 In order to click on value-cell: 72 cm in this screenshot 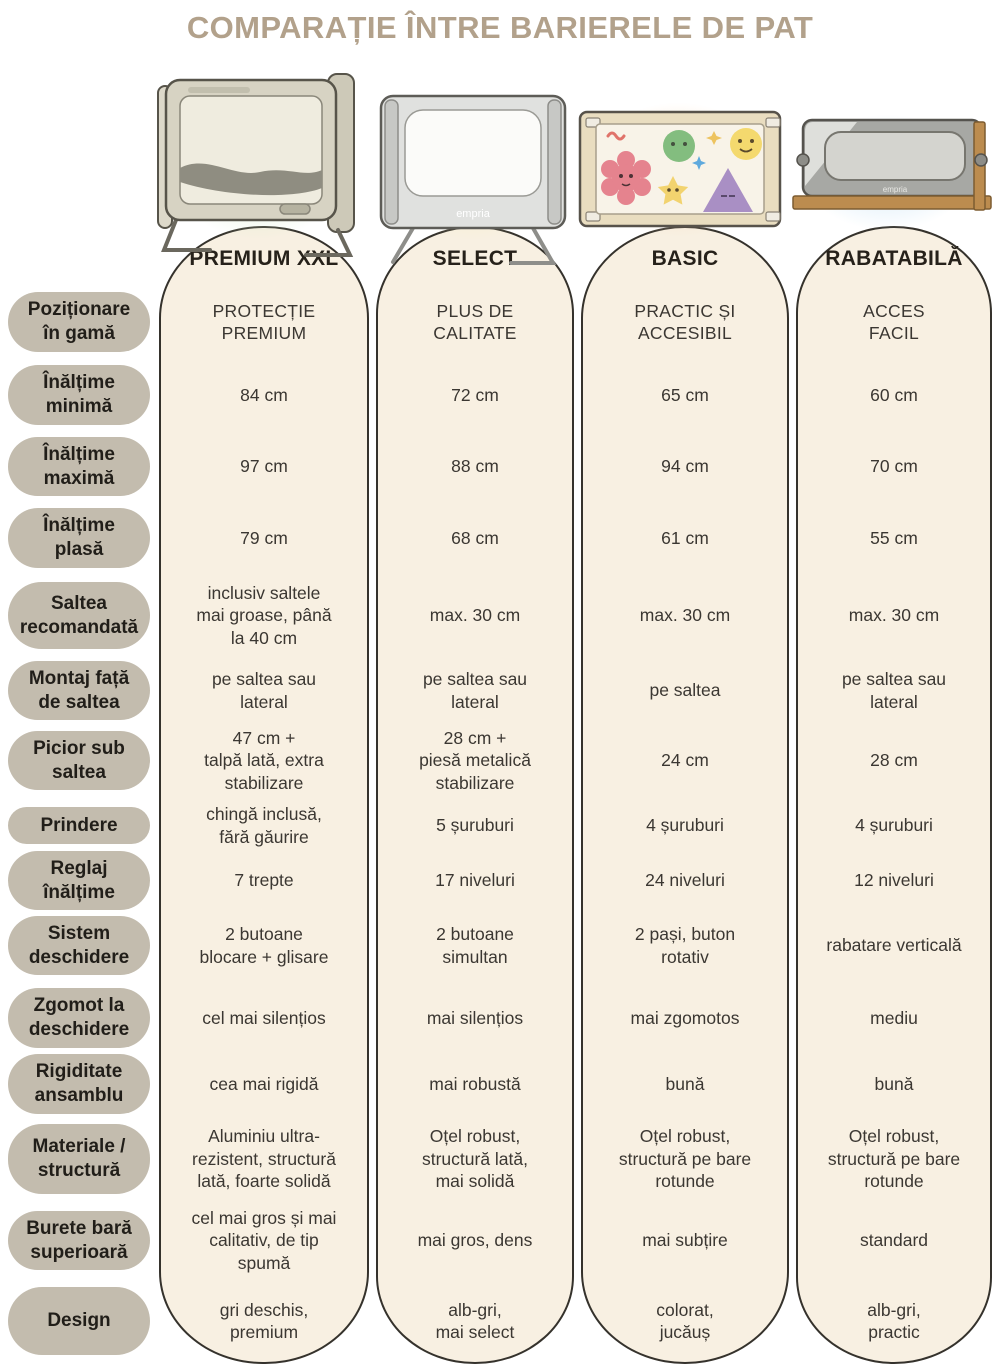, I will do `click(475, 394)`.